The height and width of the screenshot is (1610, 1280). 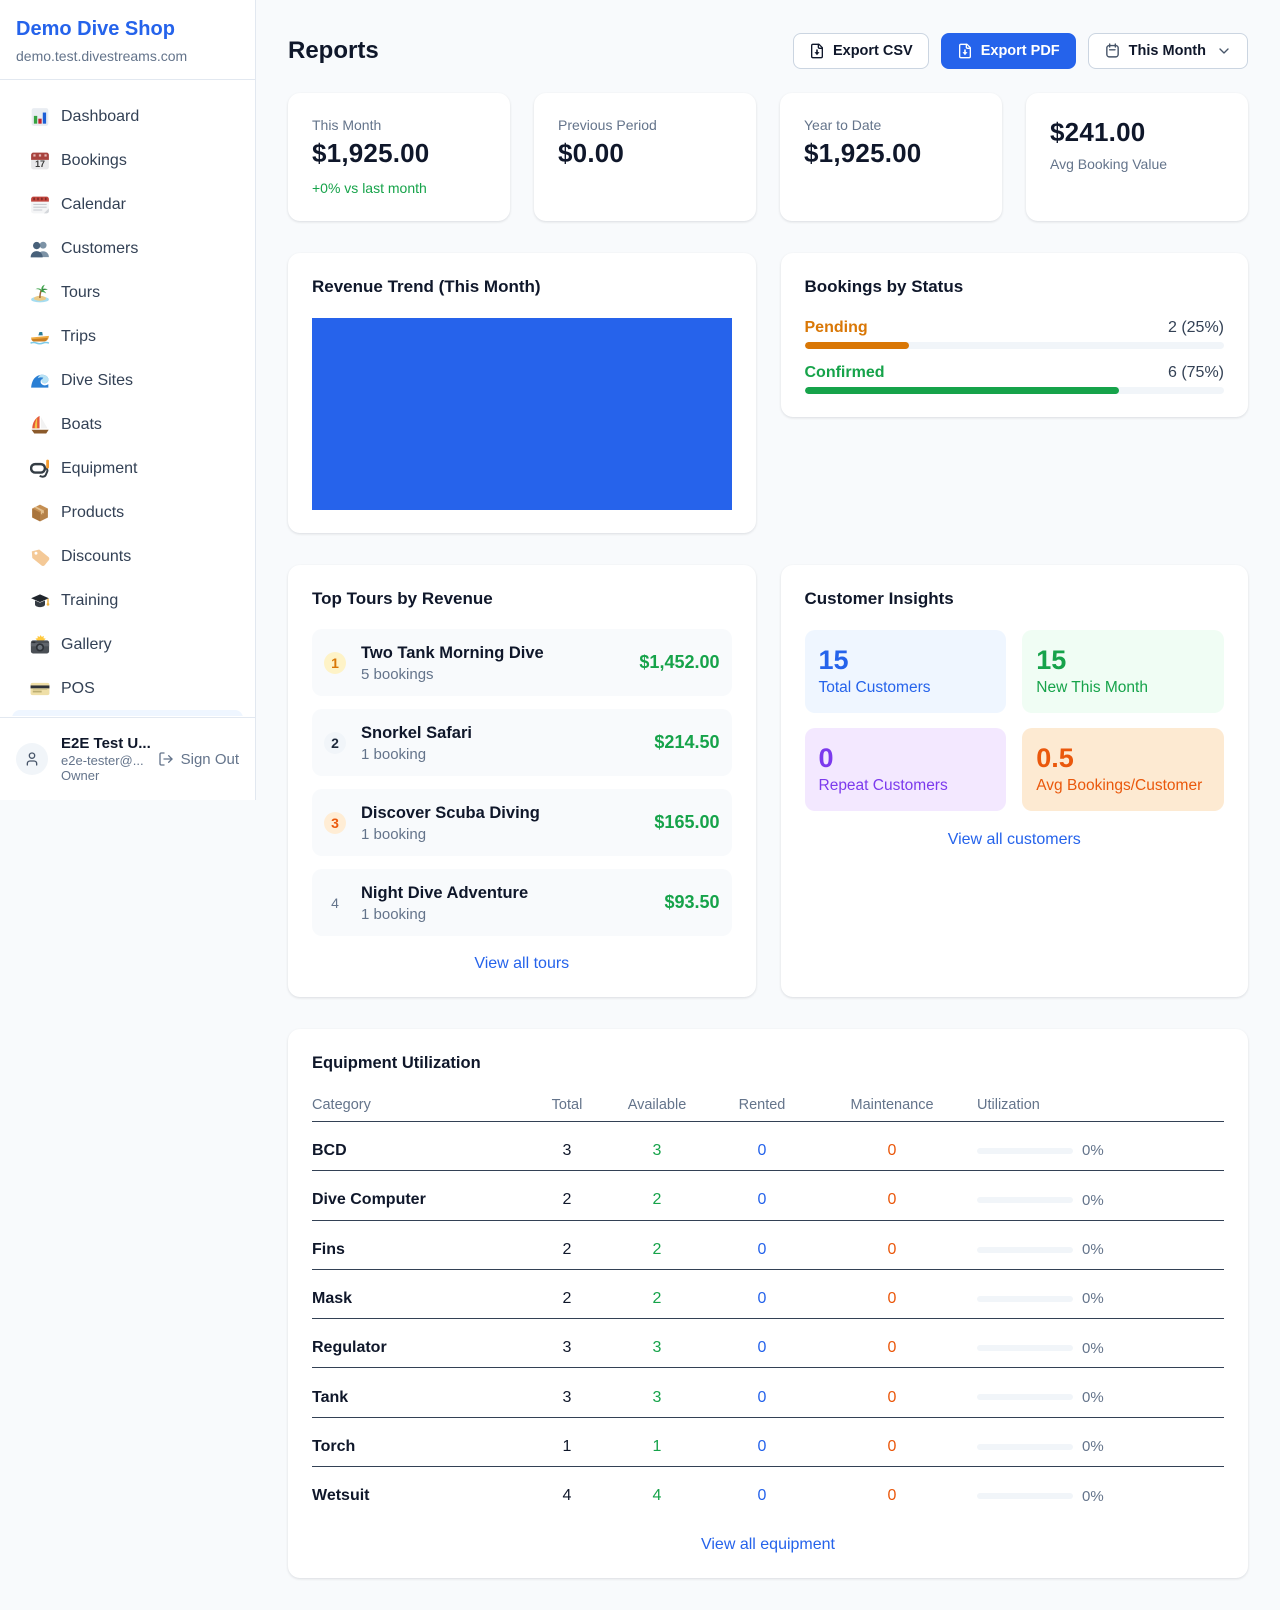 What do you see at coordinates (40, 164) in the screenshot?
I see `svg-text: 17` at bounding box center [40, 164].